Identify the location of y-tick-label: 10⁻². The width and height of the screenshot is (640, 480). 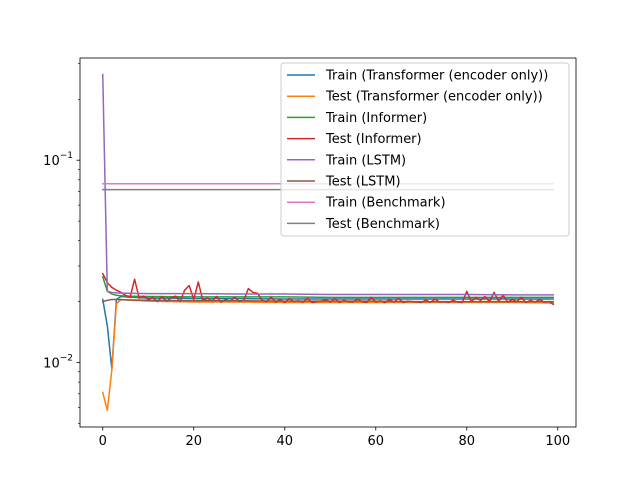
(58, 363).